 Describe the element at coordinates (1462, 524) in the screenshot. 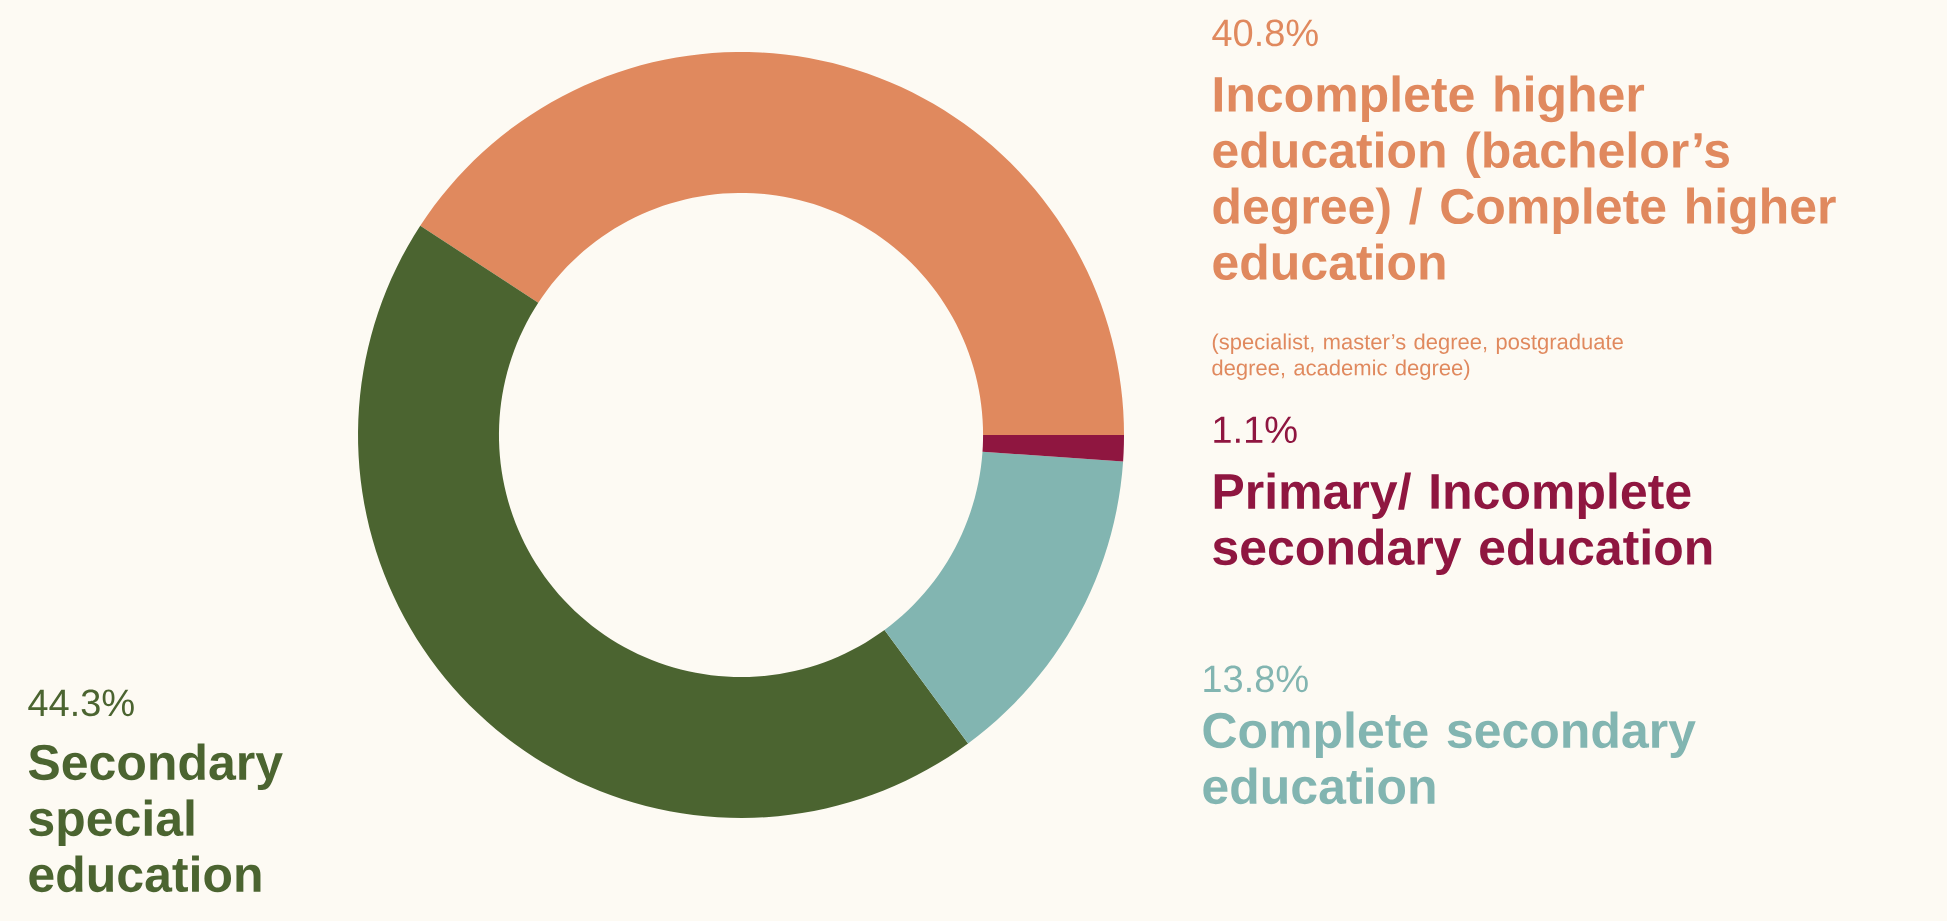

I see `slice-label: Primary/ Incomplete secondary education` at that location.